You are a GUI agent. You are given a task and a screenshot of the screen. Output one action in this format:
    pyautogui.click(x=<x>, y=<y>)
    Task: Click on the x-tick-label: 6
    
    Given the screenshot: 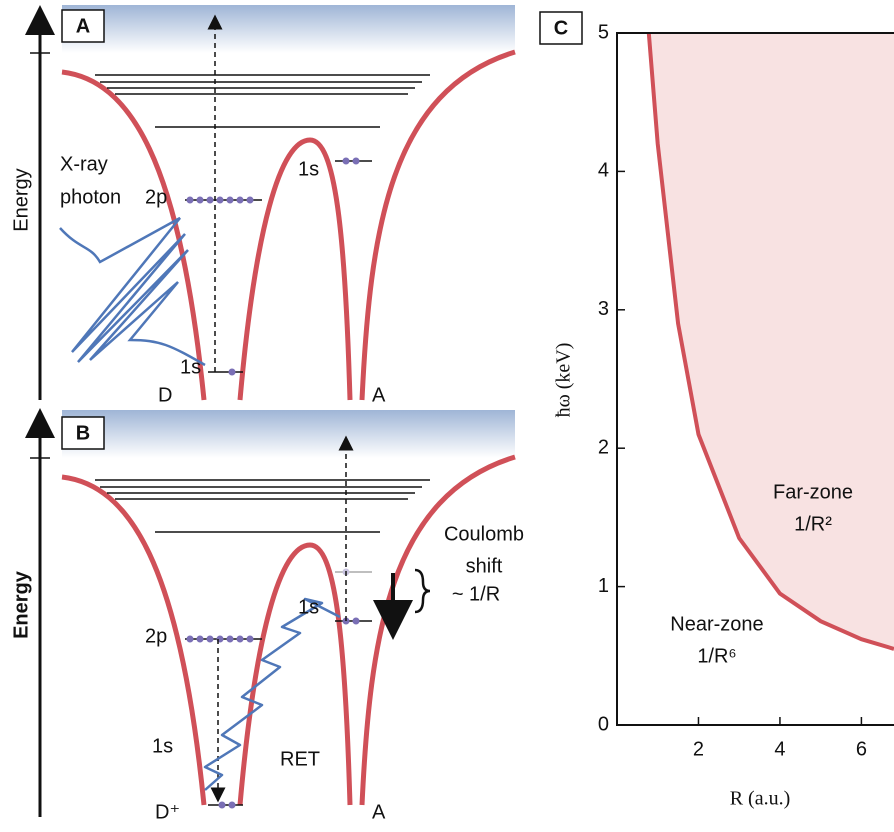 What is the action you would take?
    pyautogui.click(x=861, y=749)
    